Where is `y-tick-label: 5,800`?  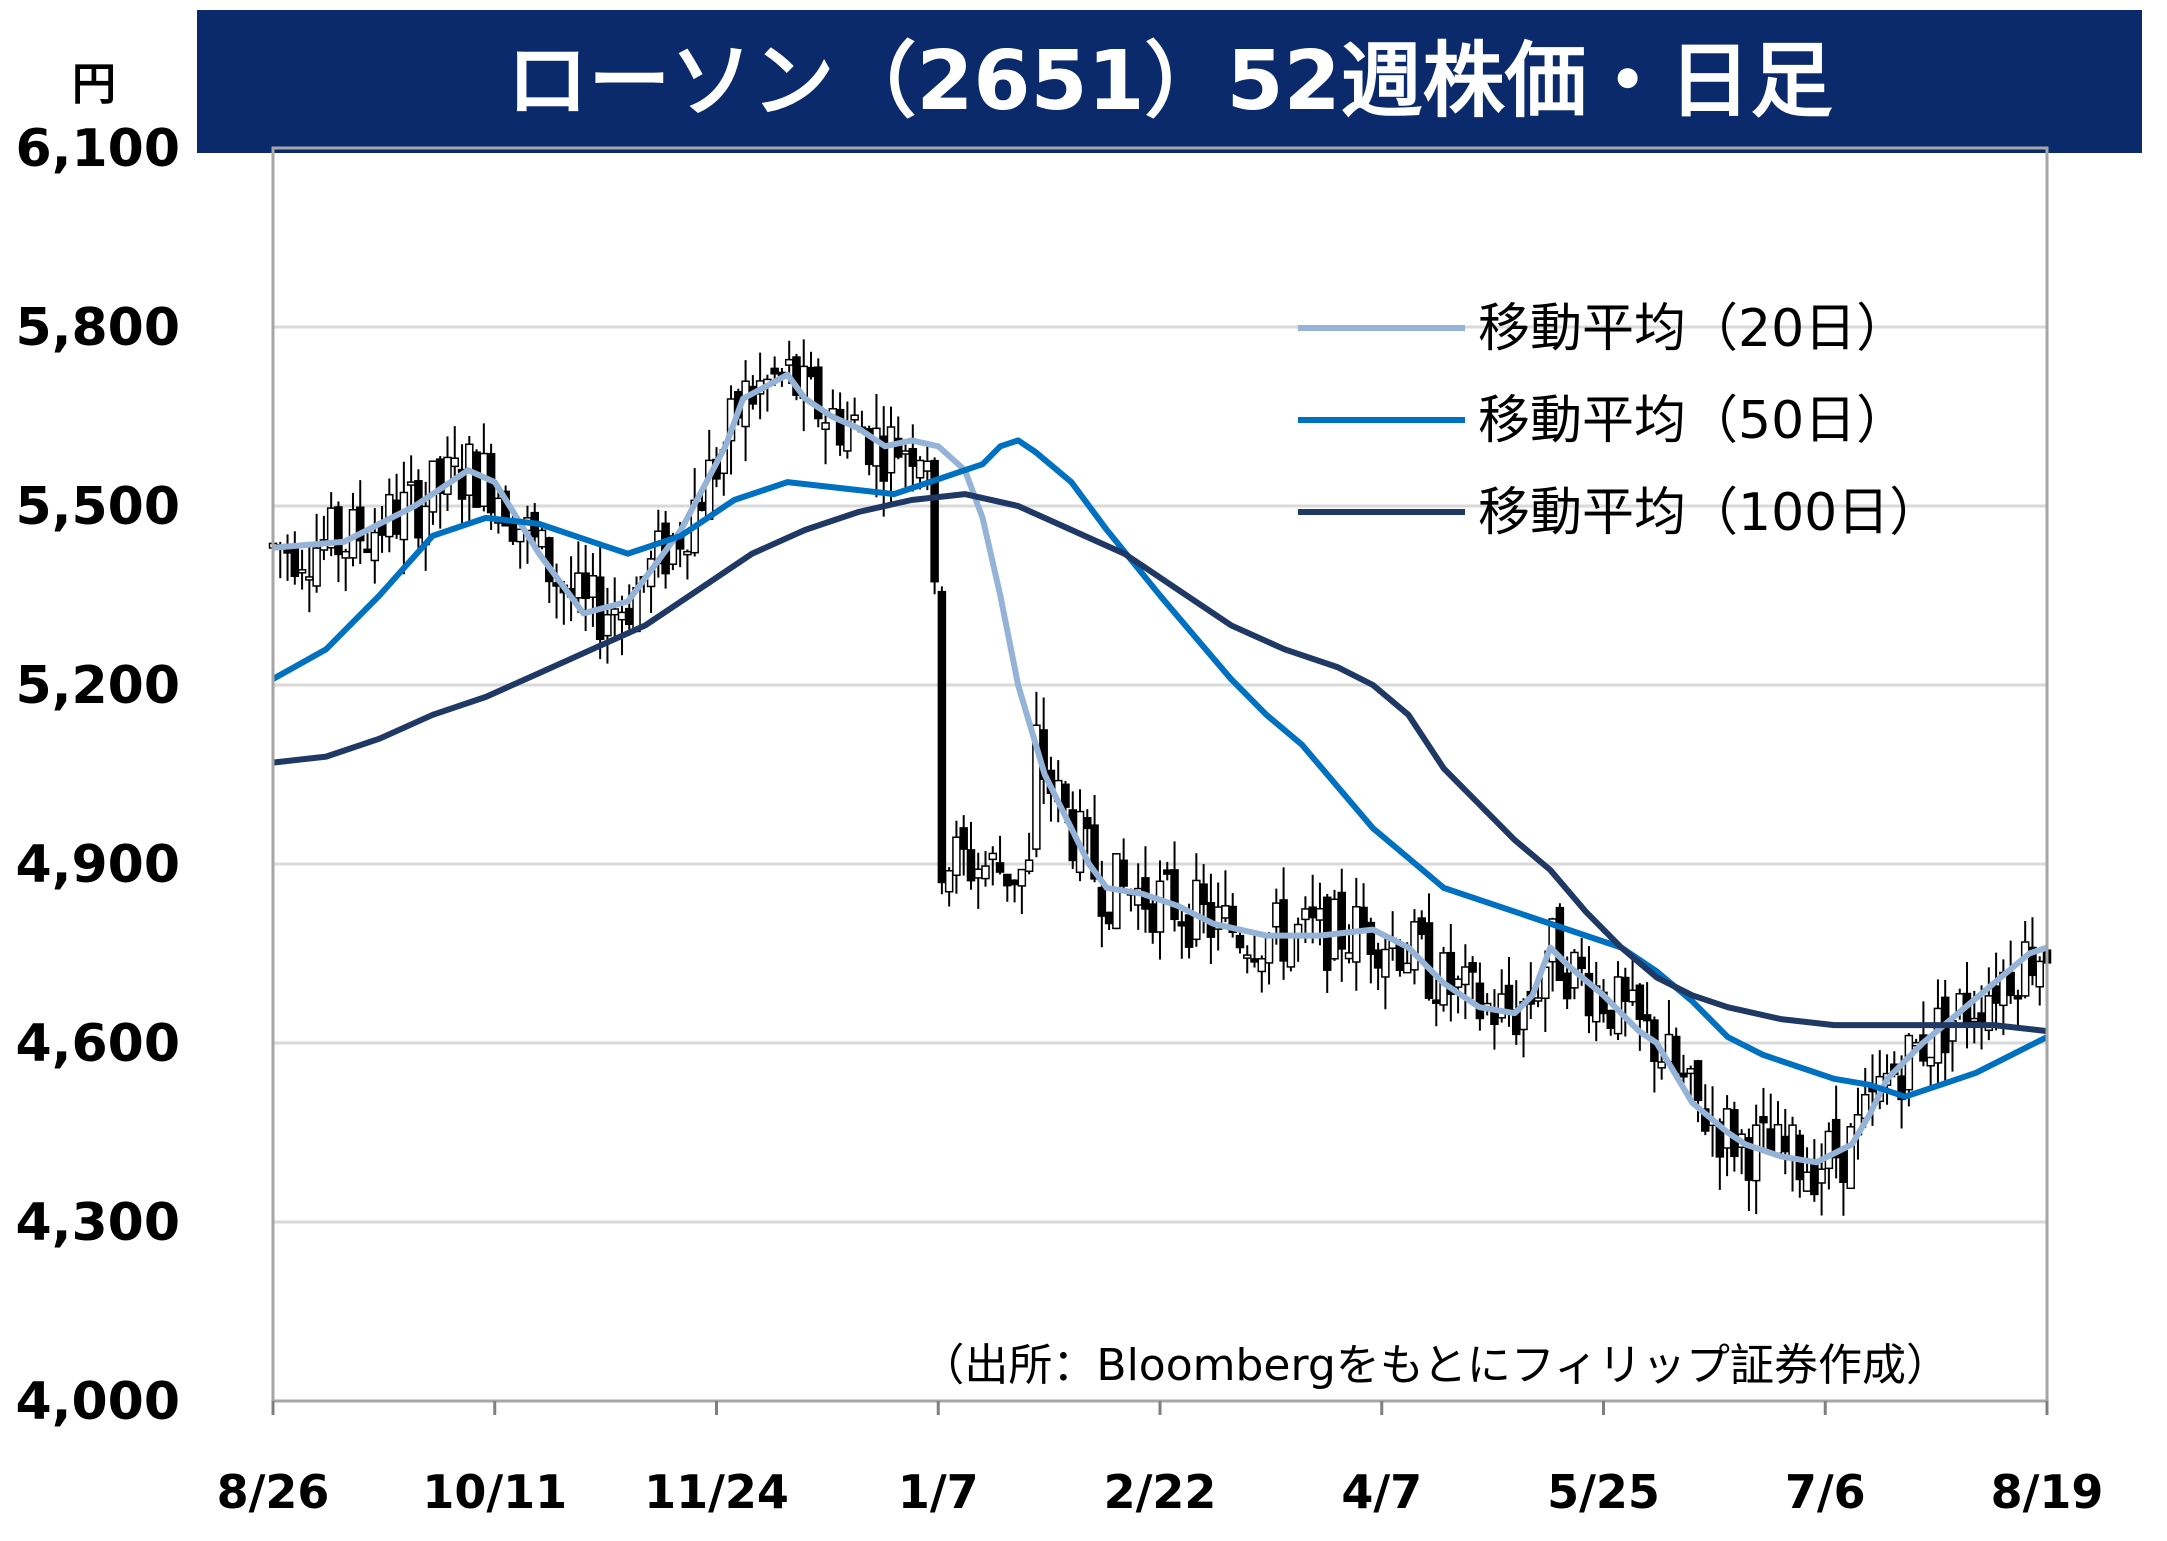
y-tick-label: 5,800 is located at coordinates (98, 328).